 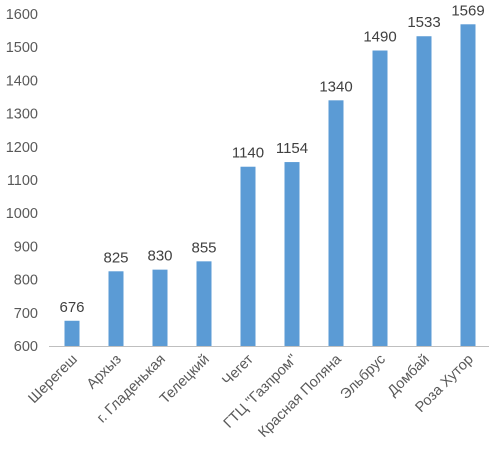 What do you see at coordinates (26, 281) in the screenshot?
I see `y-tick-label: 800` at bounding box center [26, 281].